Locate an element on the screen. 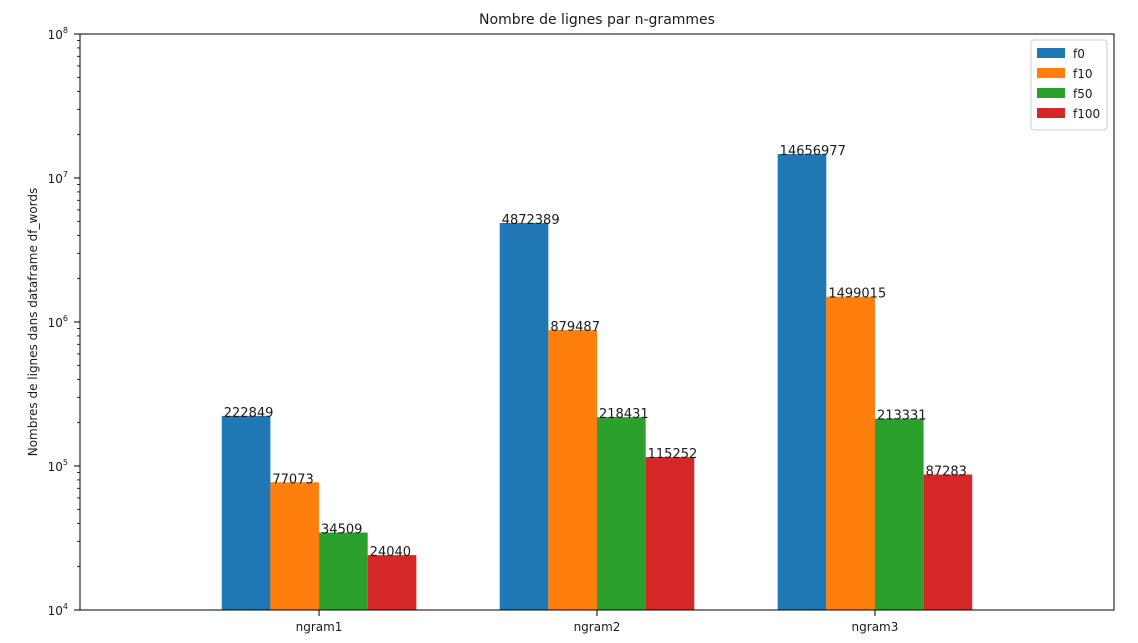  legend-label: f10 is located at coordinates (1083, 74).